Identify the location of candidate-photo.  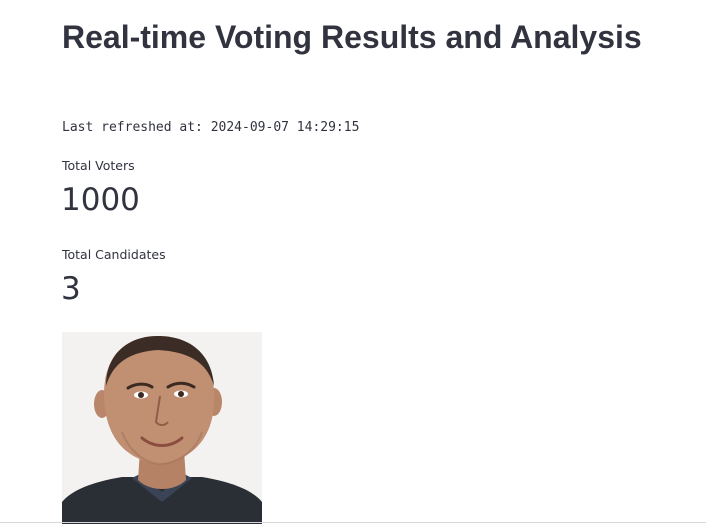
(162, 428).